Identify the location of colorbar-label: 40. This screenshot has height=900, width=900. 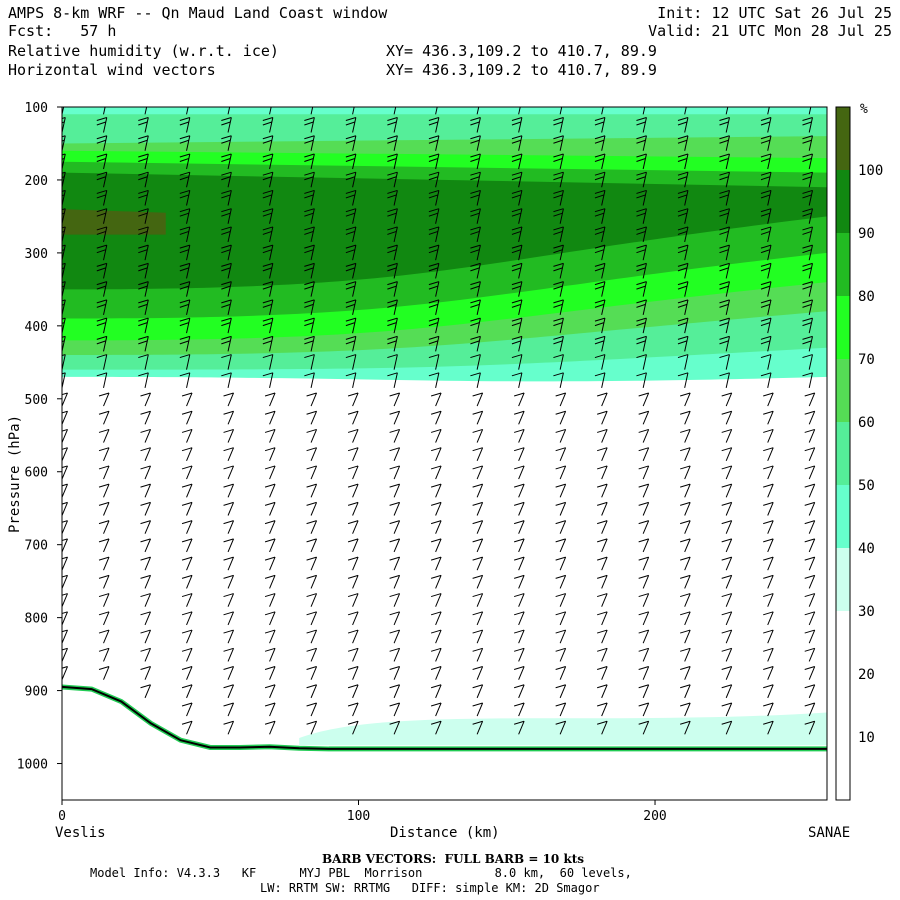
(866, 549).